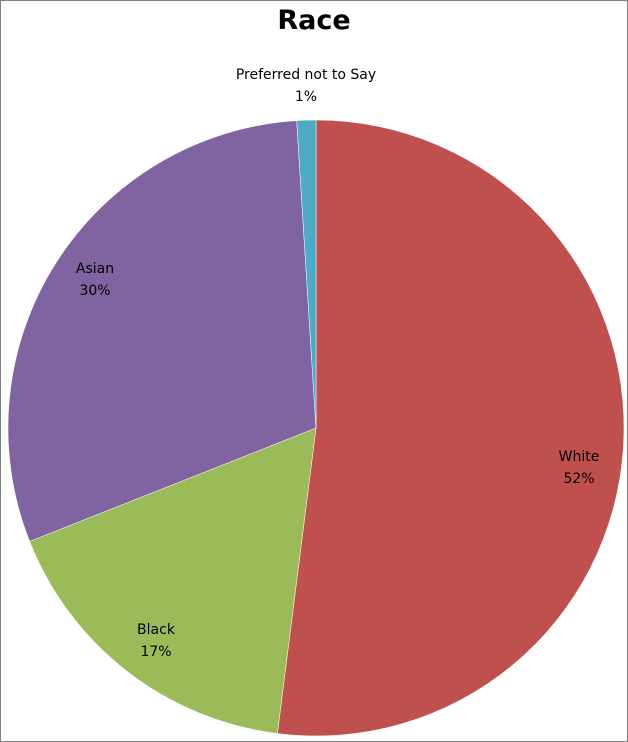  I want to click on data-label-preferred-not-to-say-percent: 1%, so click(306, 97).